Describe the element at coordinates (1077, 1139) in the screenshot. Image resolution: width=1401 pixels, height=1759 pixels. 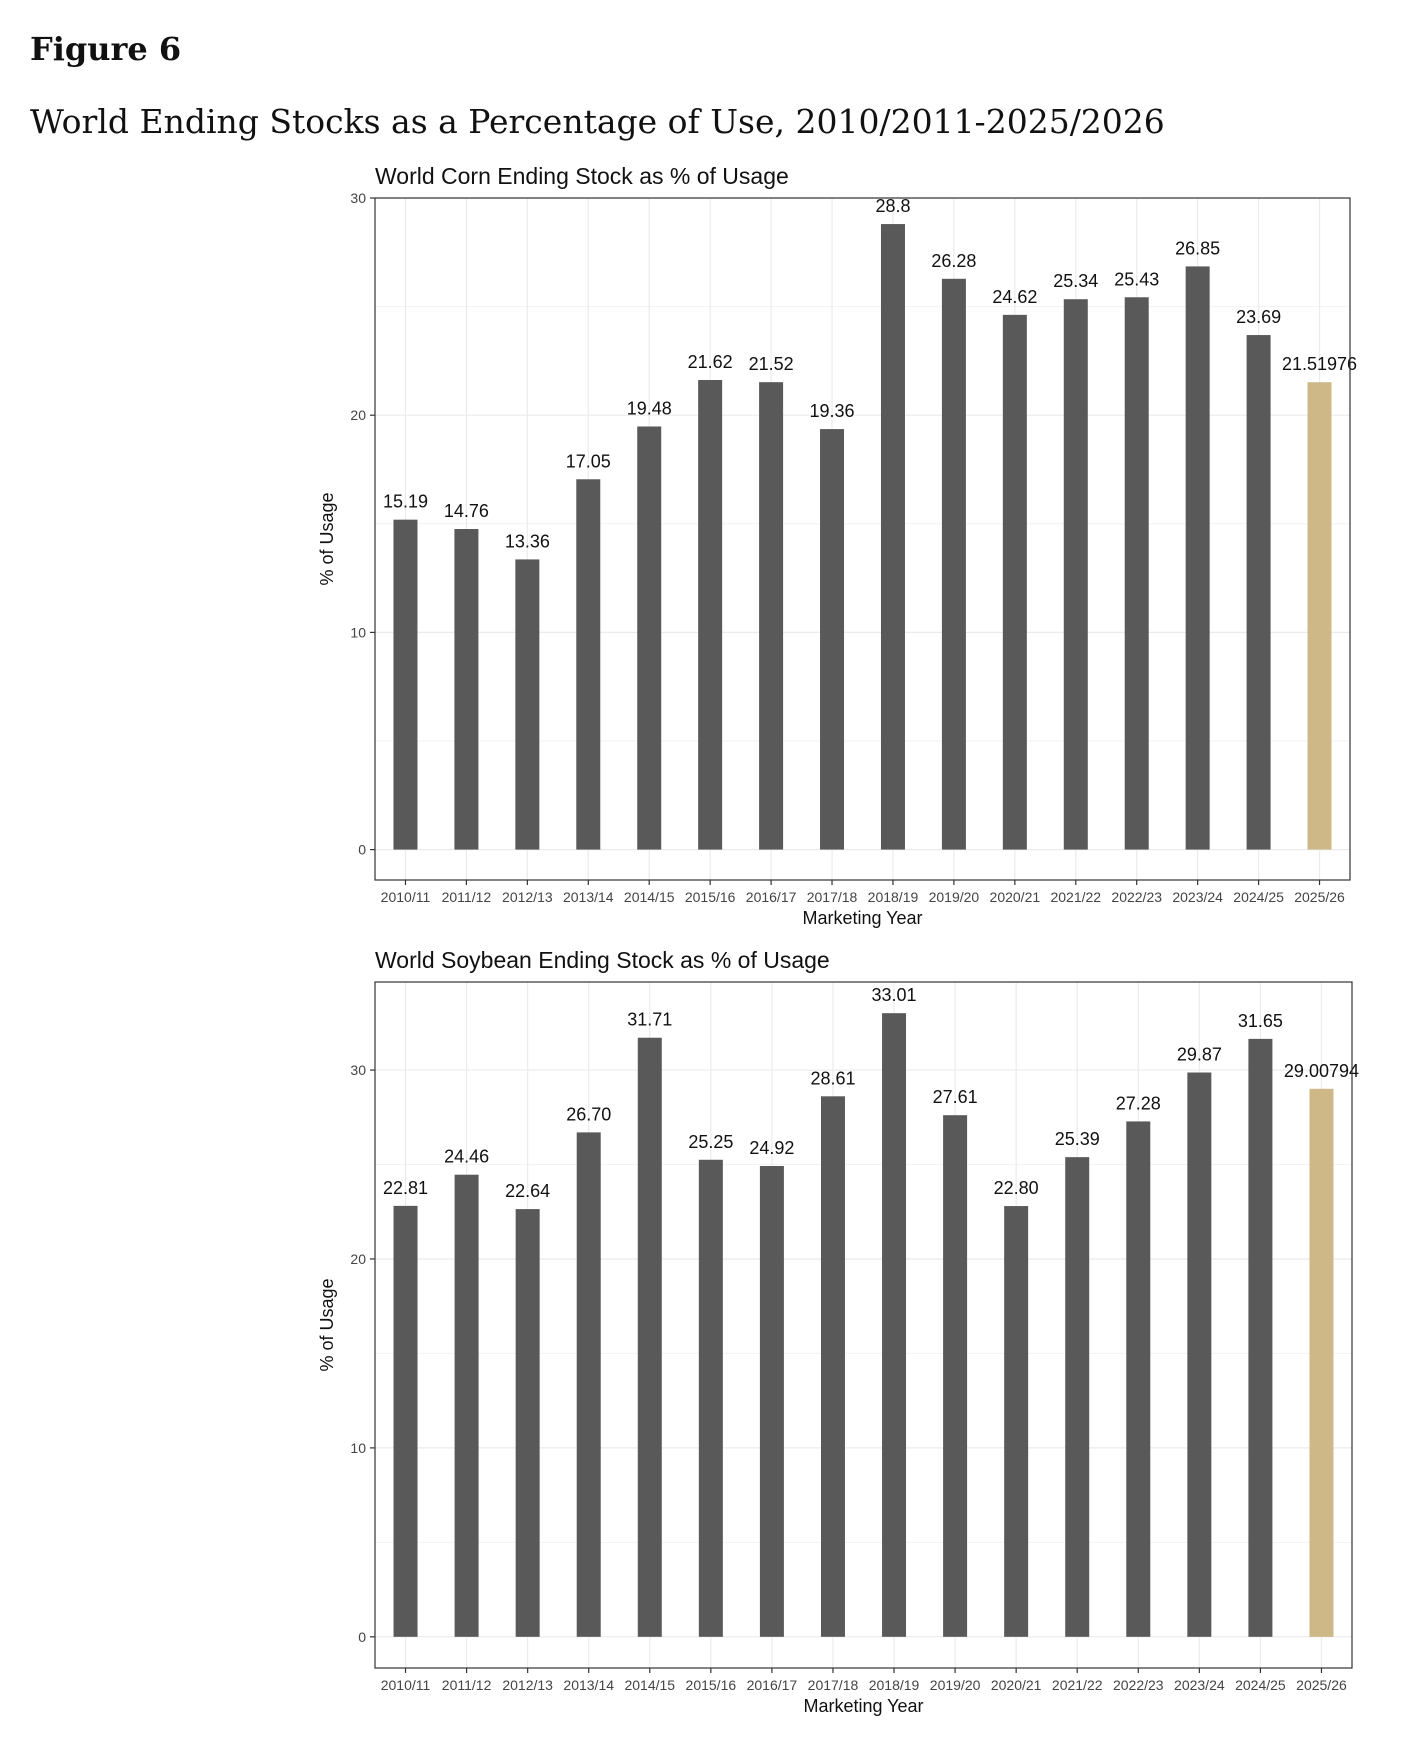
I see `data-label: 25.39` at that location.